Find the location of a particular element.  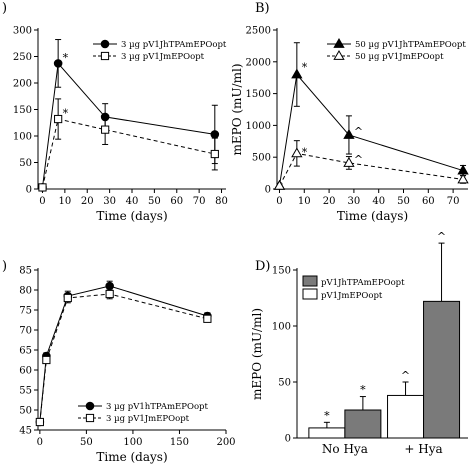

category-label: + Hya is located at coordinates (423, 449).